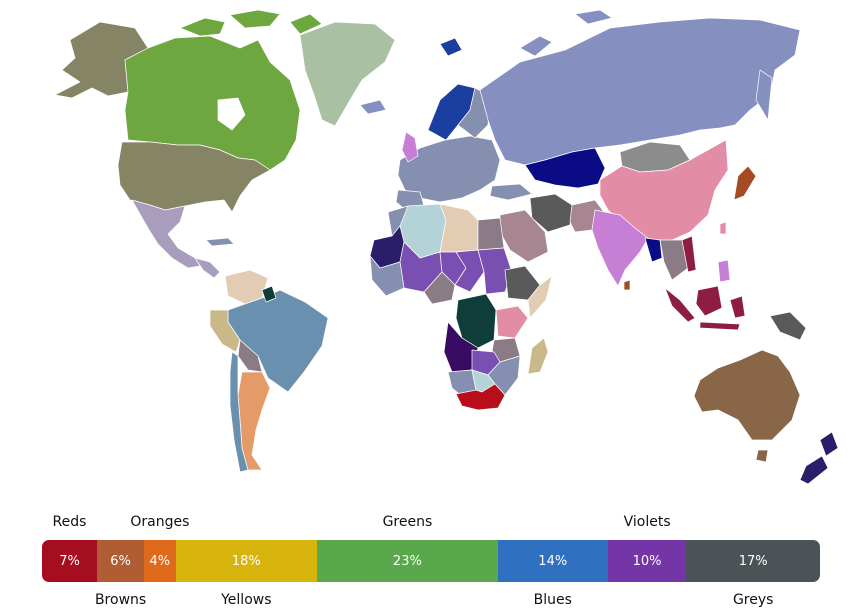  I want to click on country-russia-islands, so click(566, 33).